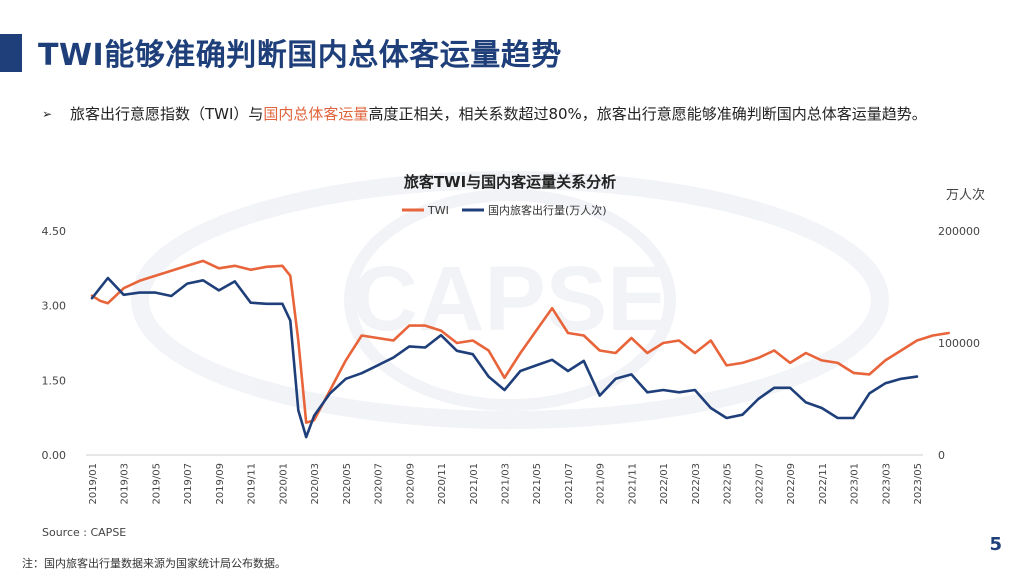 The image size is (1024, 576). I want to click on y-left-tick-label: 0.00, so click(54, 455).